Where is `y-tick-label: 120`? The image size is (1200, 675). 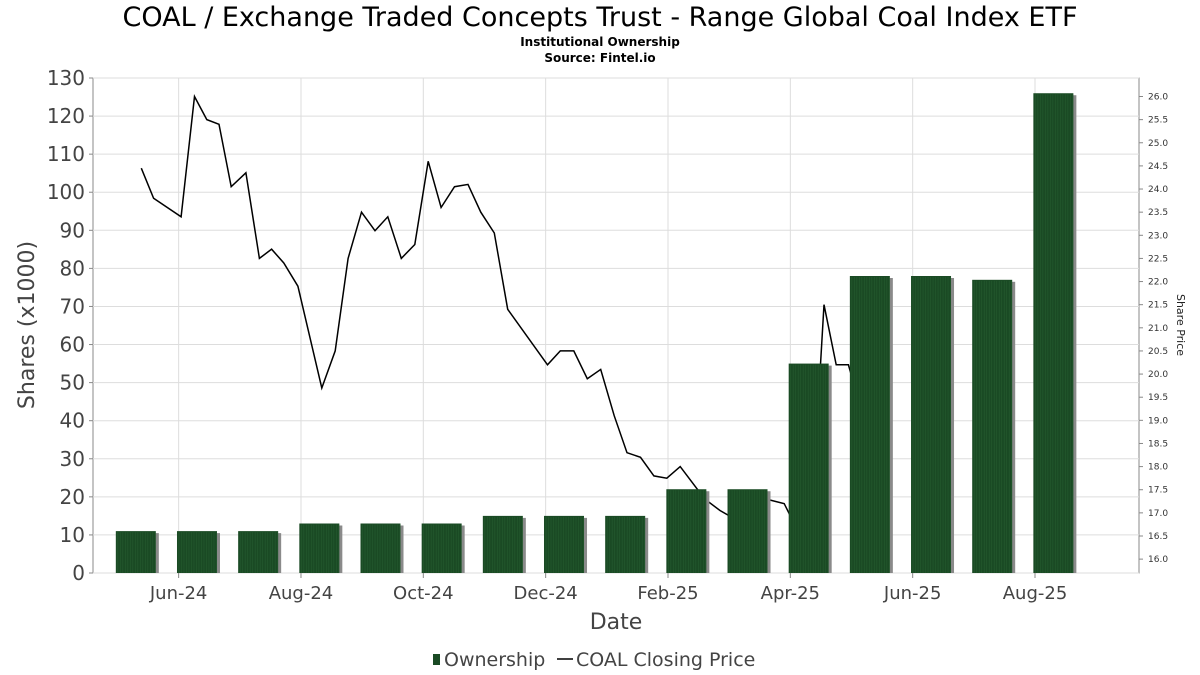
y-tick-label: 120 is located at coordinates (66, 116).